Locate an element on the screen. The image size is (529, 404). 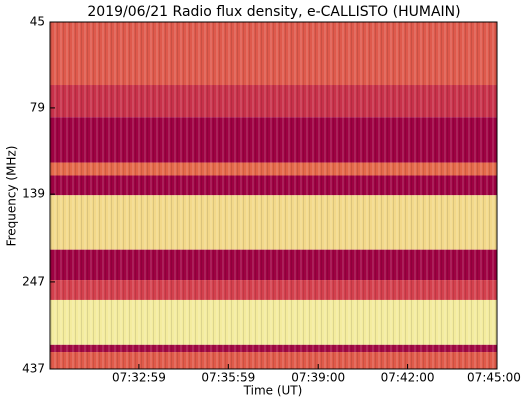
y-tick-label: 139 is located at coordinates (33, 194).